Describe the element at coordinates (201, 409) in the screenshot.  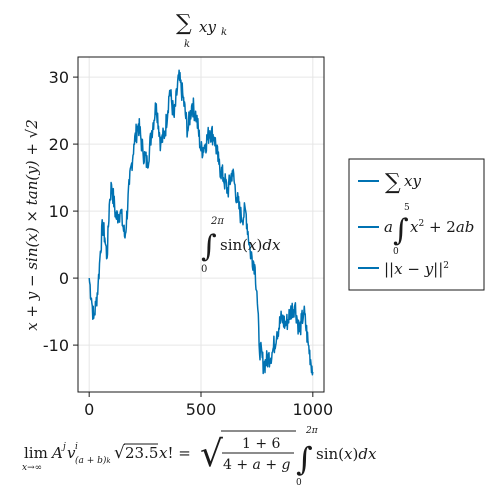
I see `x-tick-label: 500` at that location.